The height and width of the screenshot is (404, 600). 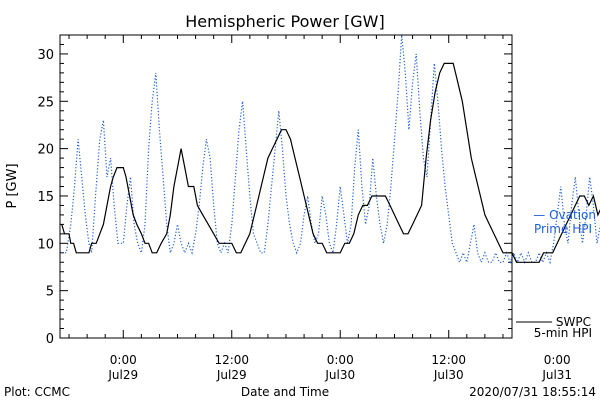 I want to click on legend-swpc-line2: 5-min HPI, so click(x=563, y=333).